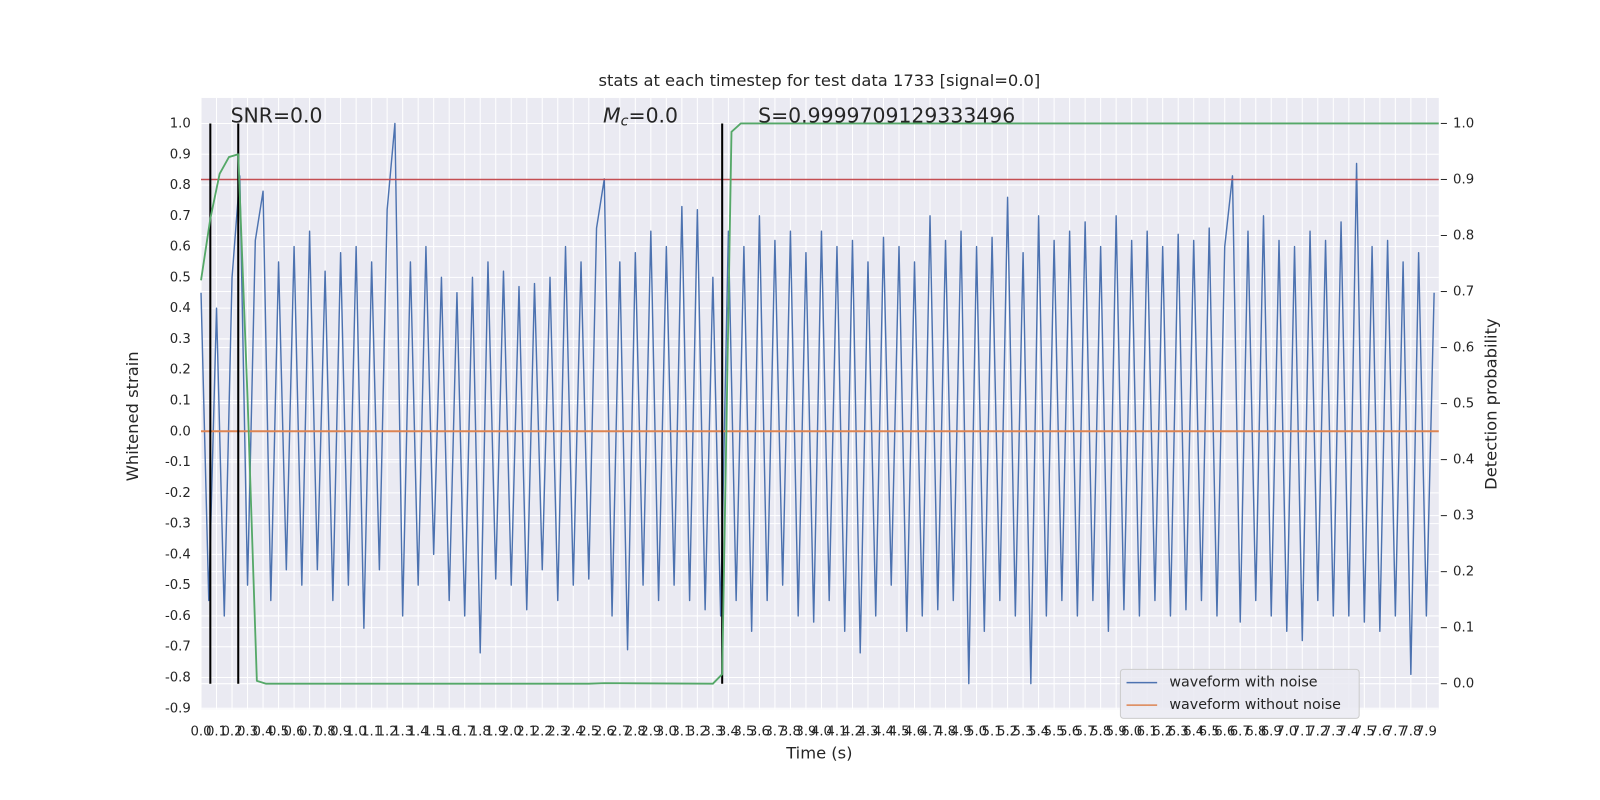 The width and height of the screenshot is (1600, 800). Describe the element at coordinates (1463, 516) in the screenshot. I see `y2-tick-label: 0.3` at that location.